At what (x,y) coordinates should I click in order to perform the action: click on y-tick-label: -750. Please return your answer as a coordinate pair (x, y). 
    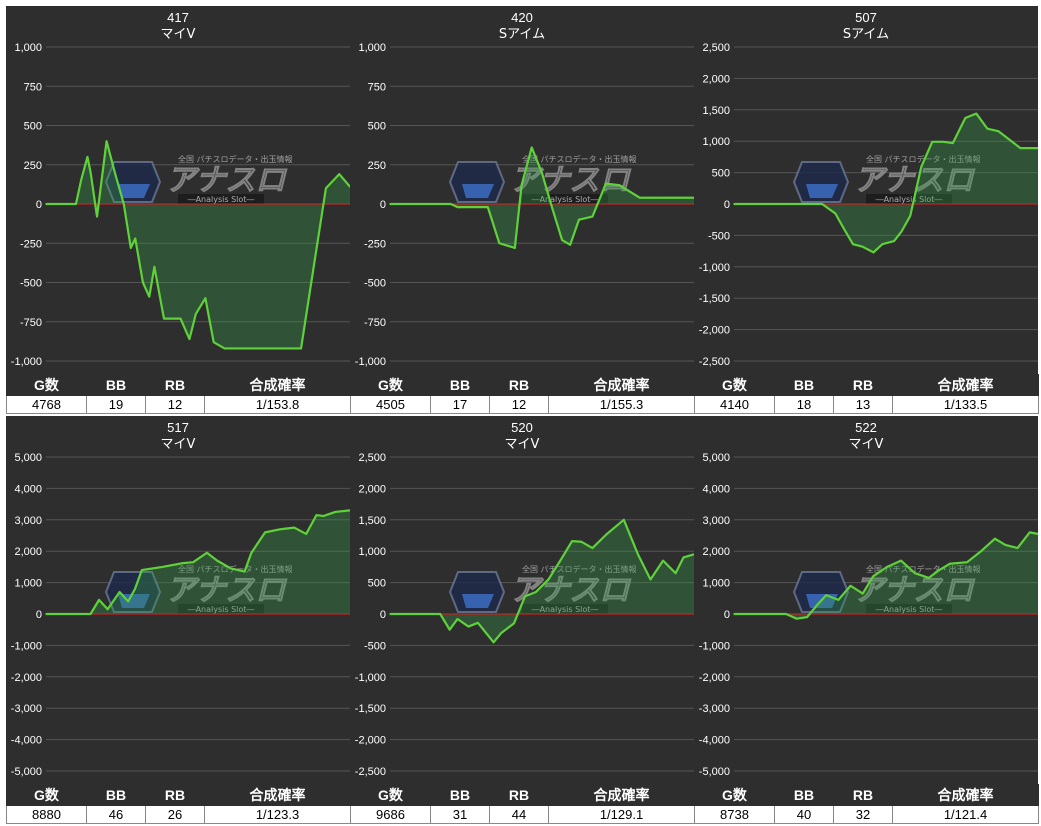
    Looking at the image, I should click on (375, 323).